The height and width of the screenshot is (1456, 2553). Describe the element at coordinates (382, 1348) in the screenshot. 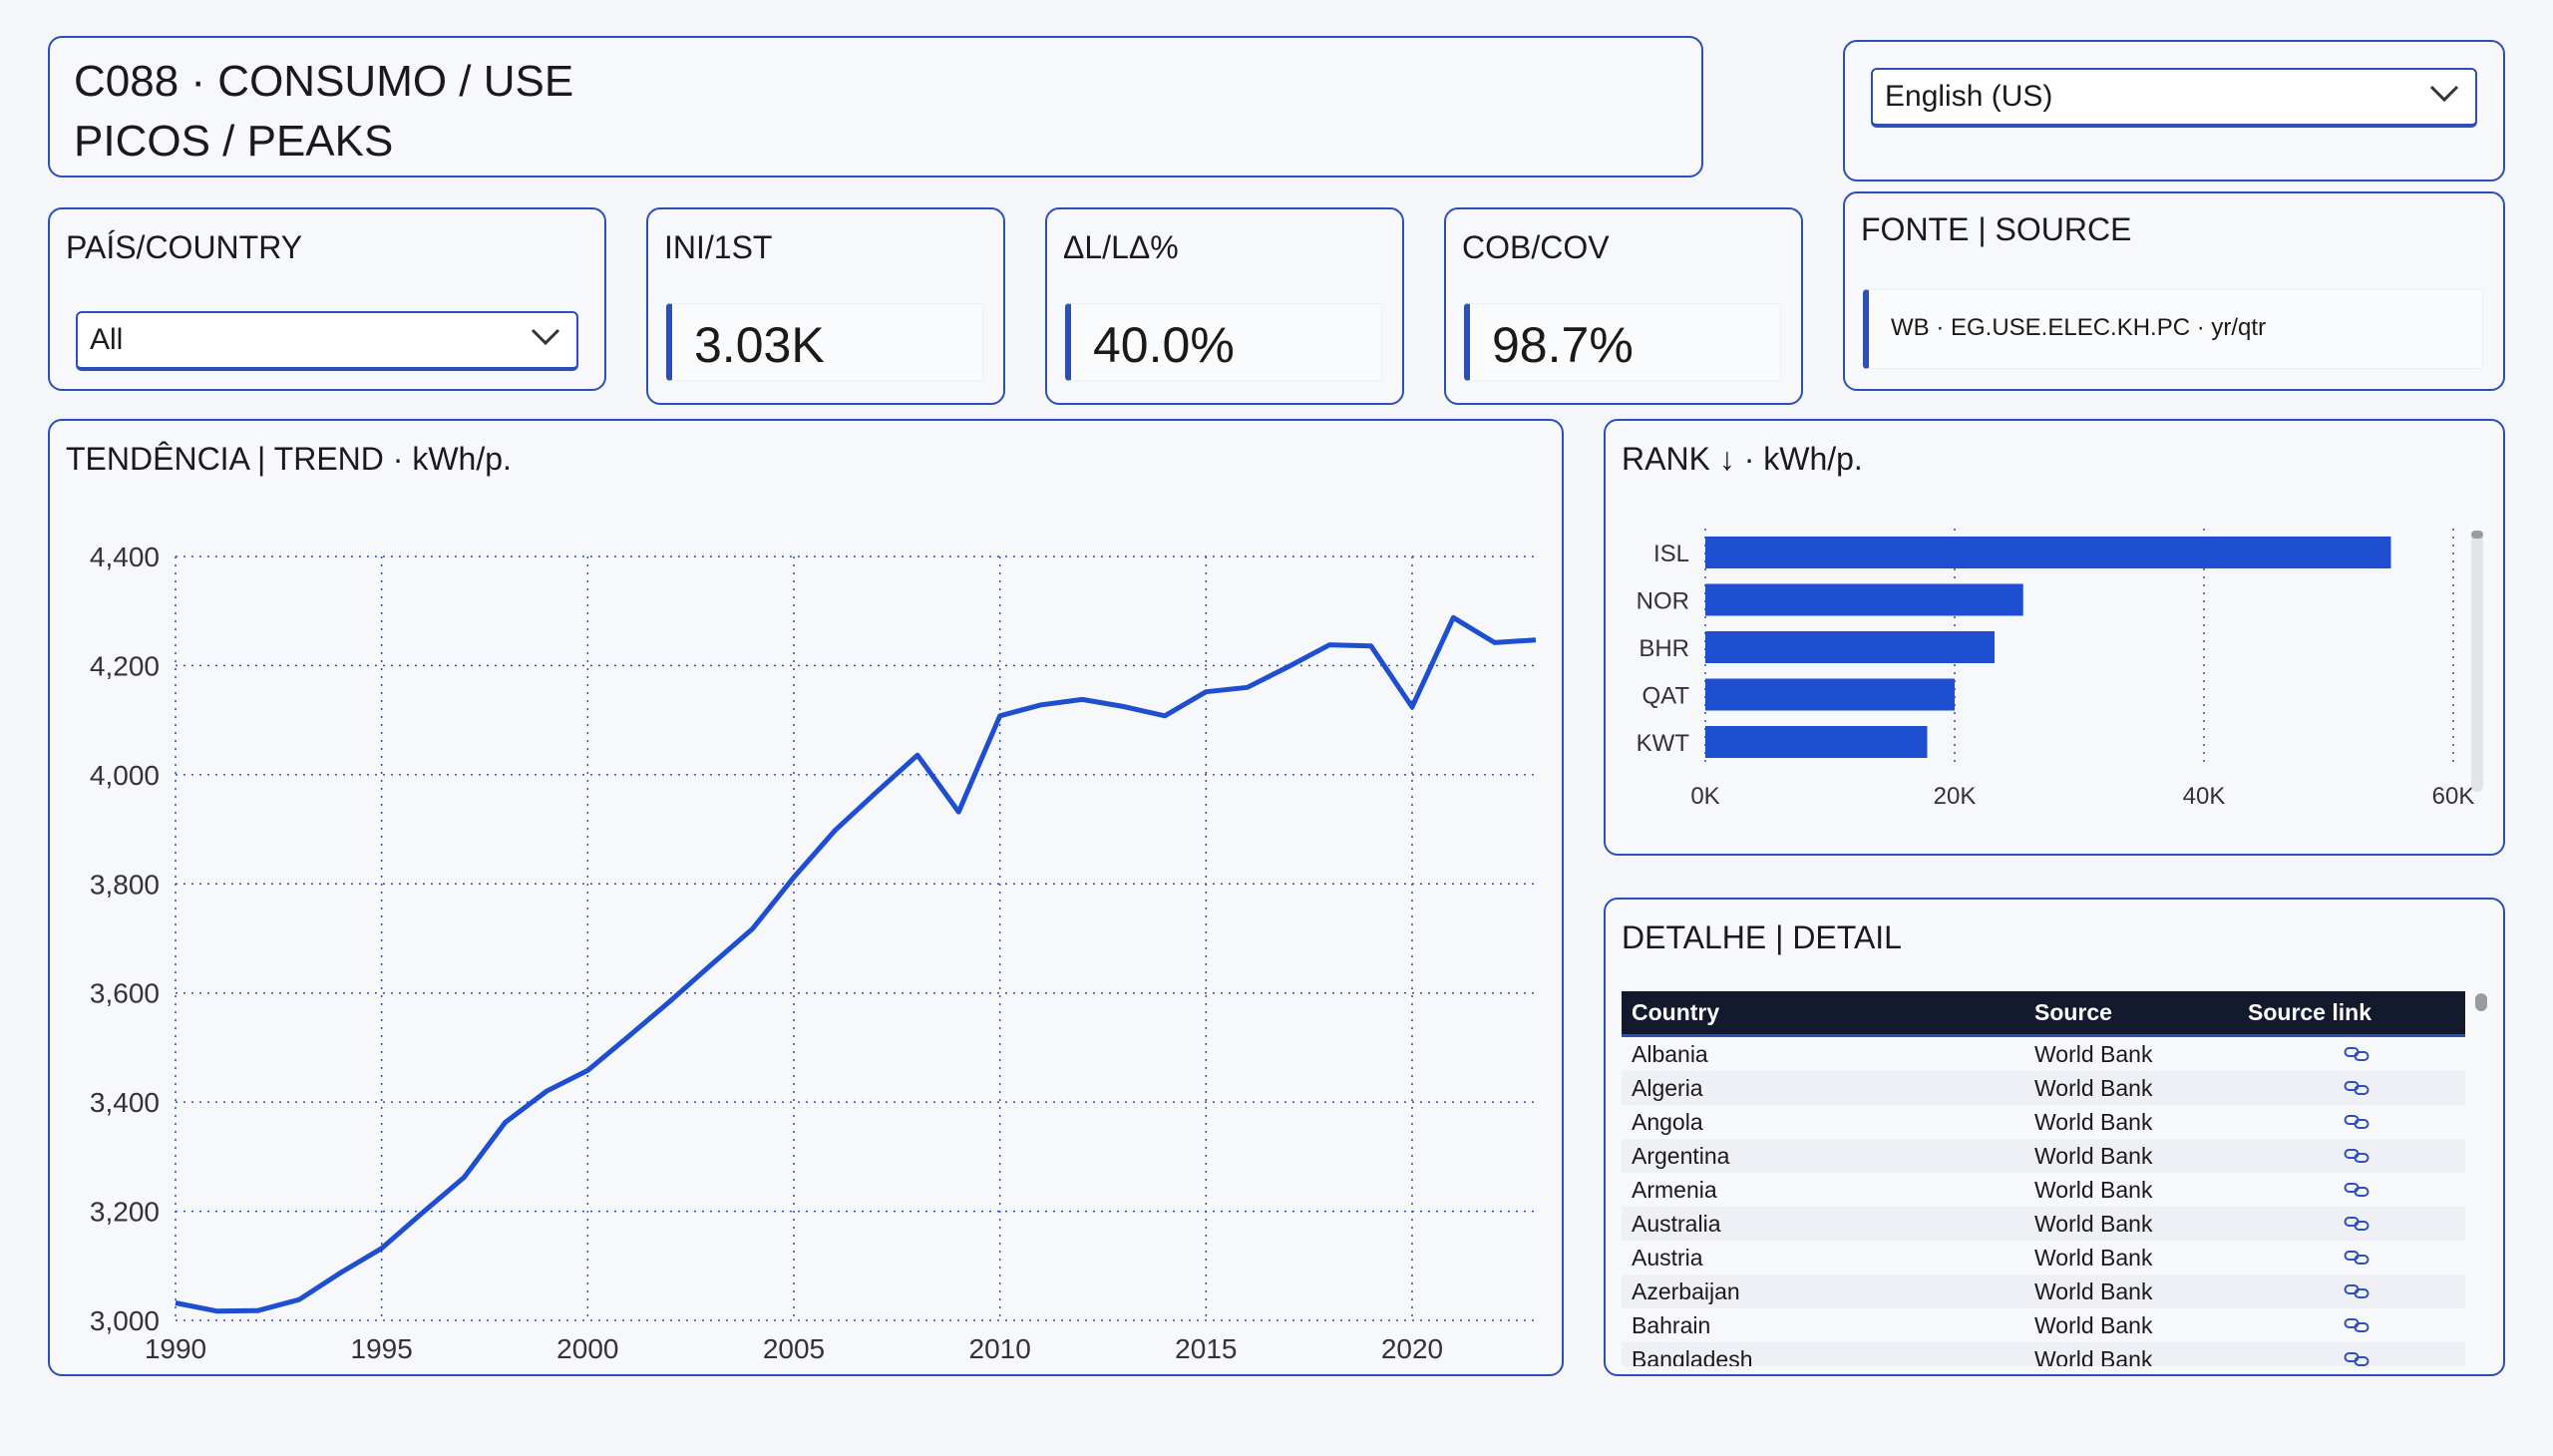

I see `x-tick-label: 1995` at that location.